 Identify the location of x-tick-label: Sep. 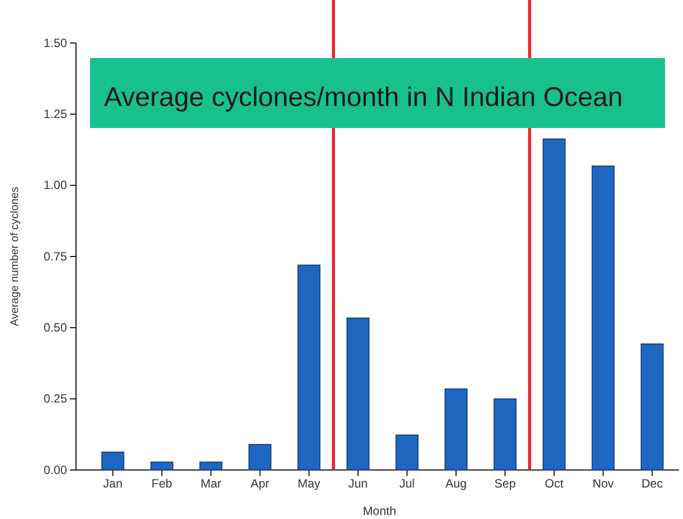
(505, 483).